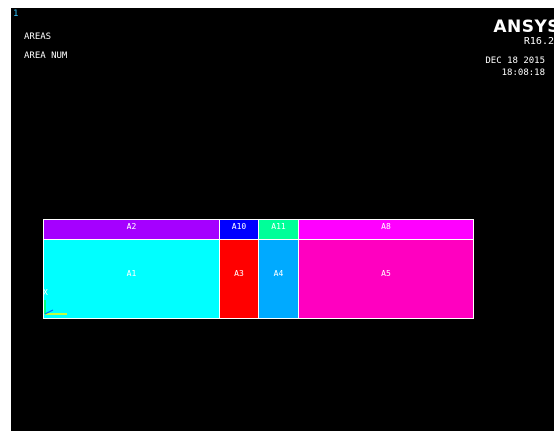 This screenshot has width=554, height=431. Describe the element at coordinates (239, 229) in the screenshot. I see `area-a10: A10` at that location.